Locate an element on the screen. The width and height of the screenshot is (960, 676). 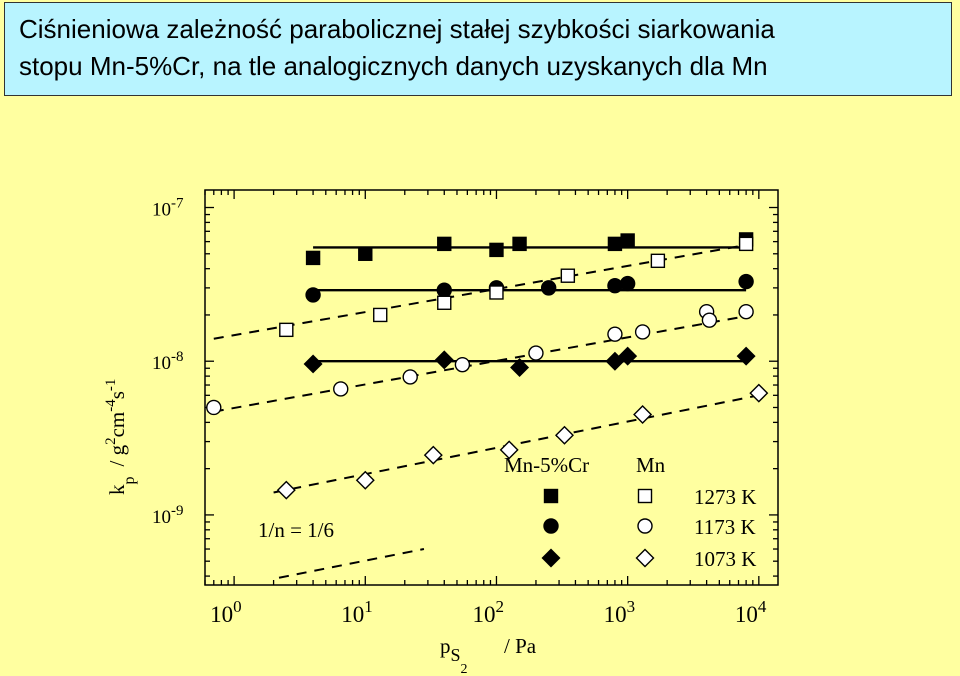
legend: Mn-5%Cr Mn 1273 K 1173 K 1073 K is located at coordinates (630, 512).